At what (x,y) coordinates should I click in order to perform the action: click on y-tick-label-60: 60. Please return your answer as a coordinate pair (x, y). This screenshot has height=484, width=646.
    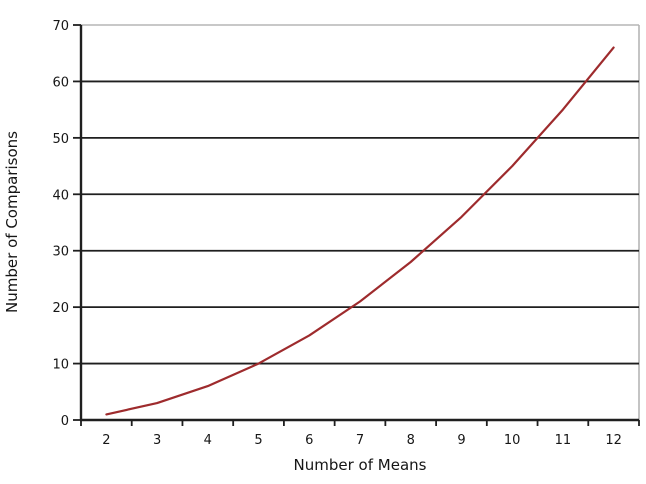
    Looking at the image, I should click on (60, 82).